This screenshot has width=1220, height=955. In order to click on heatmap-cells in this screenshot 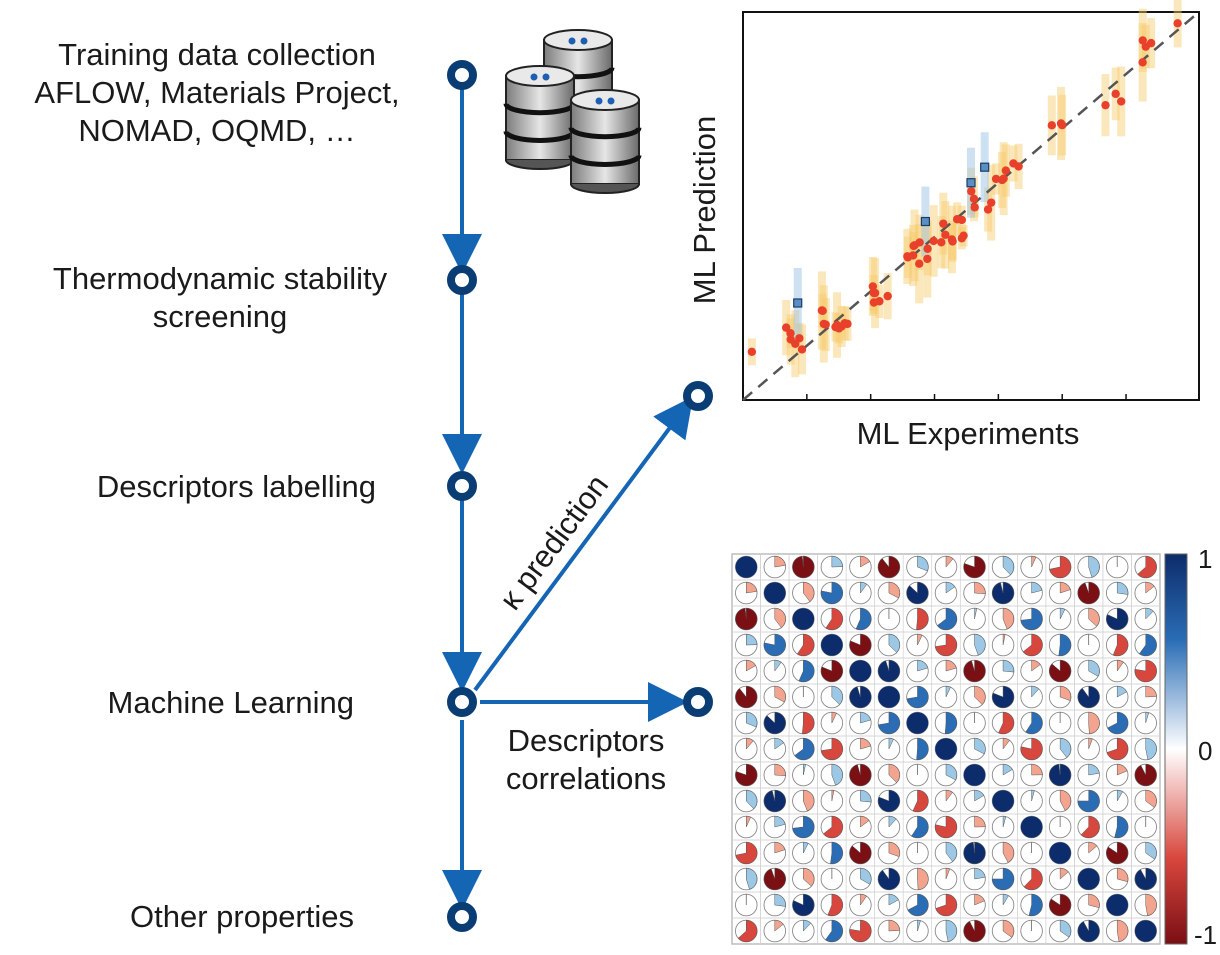, I will do `click(946, 749)`.